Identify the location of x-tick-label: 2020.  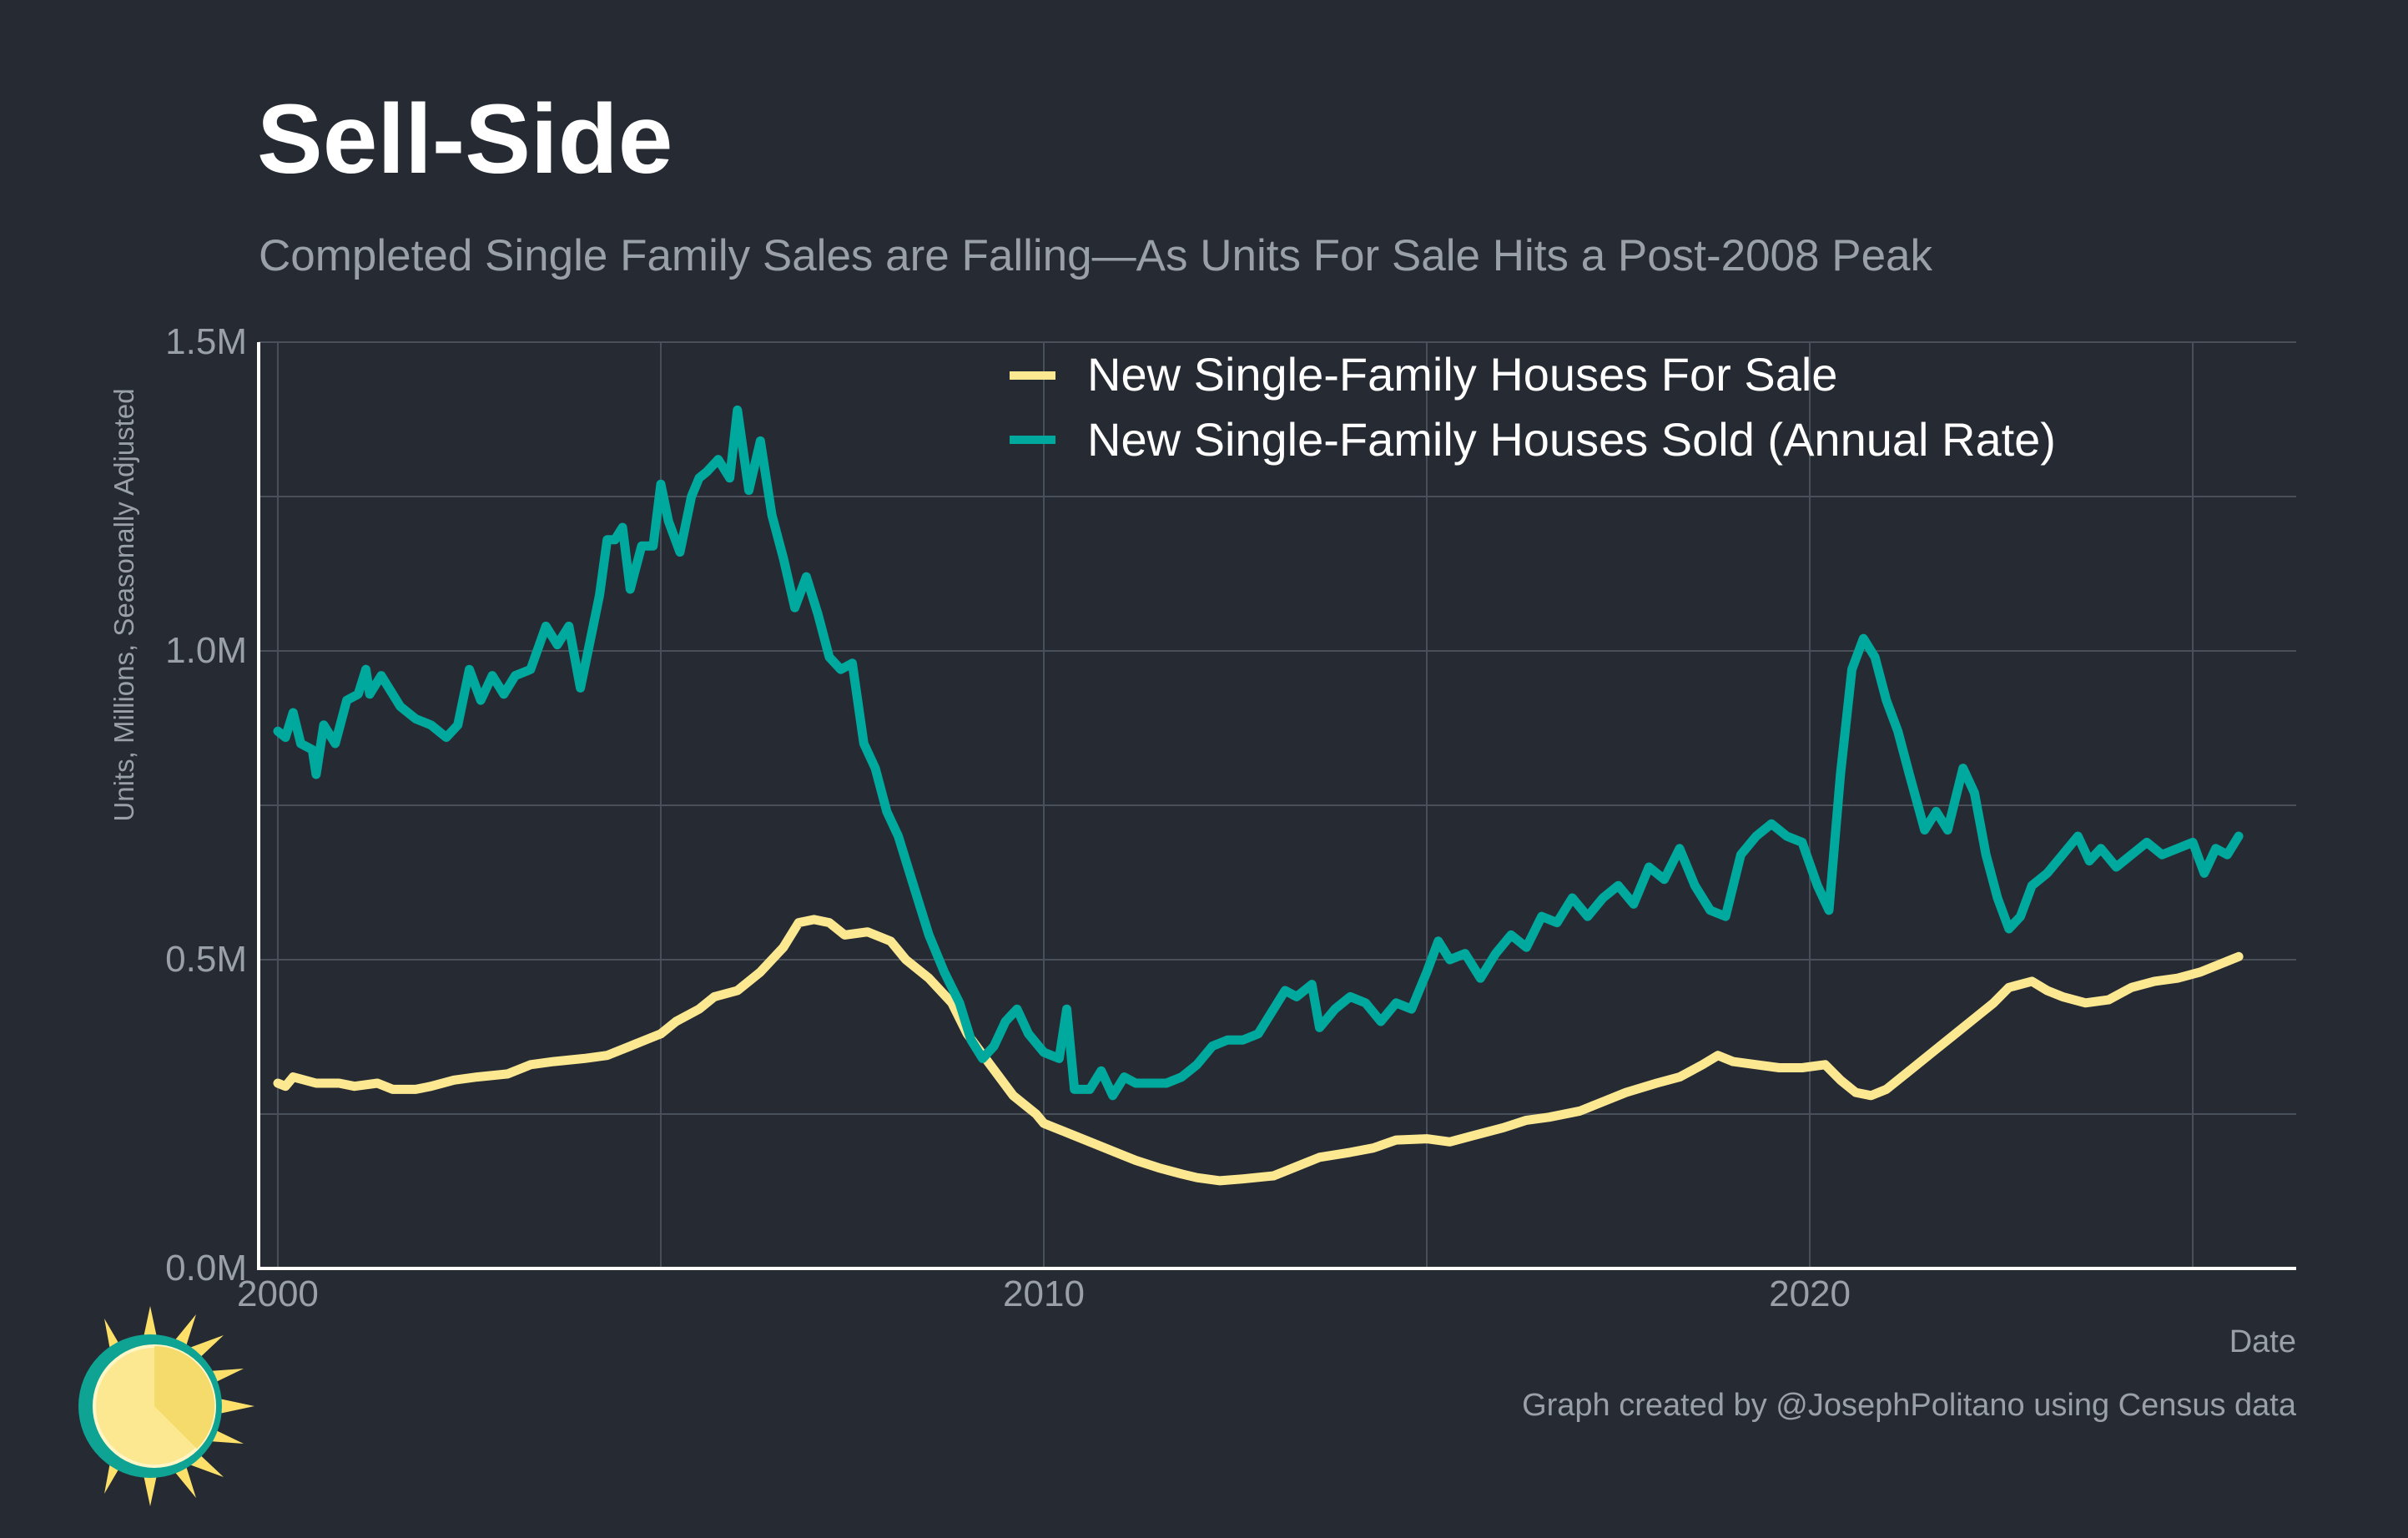
(1810, 1293).